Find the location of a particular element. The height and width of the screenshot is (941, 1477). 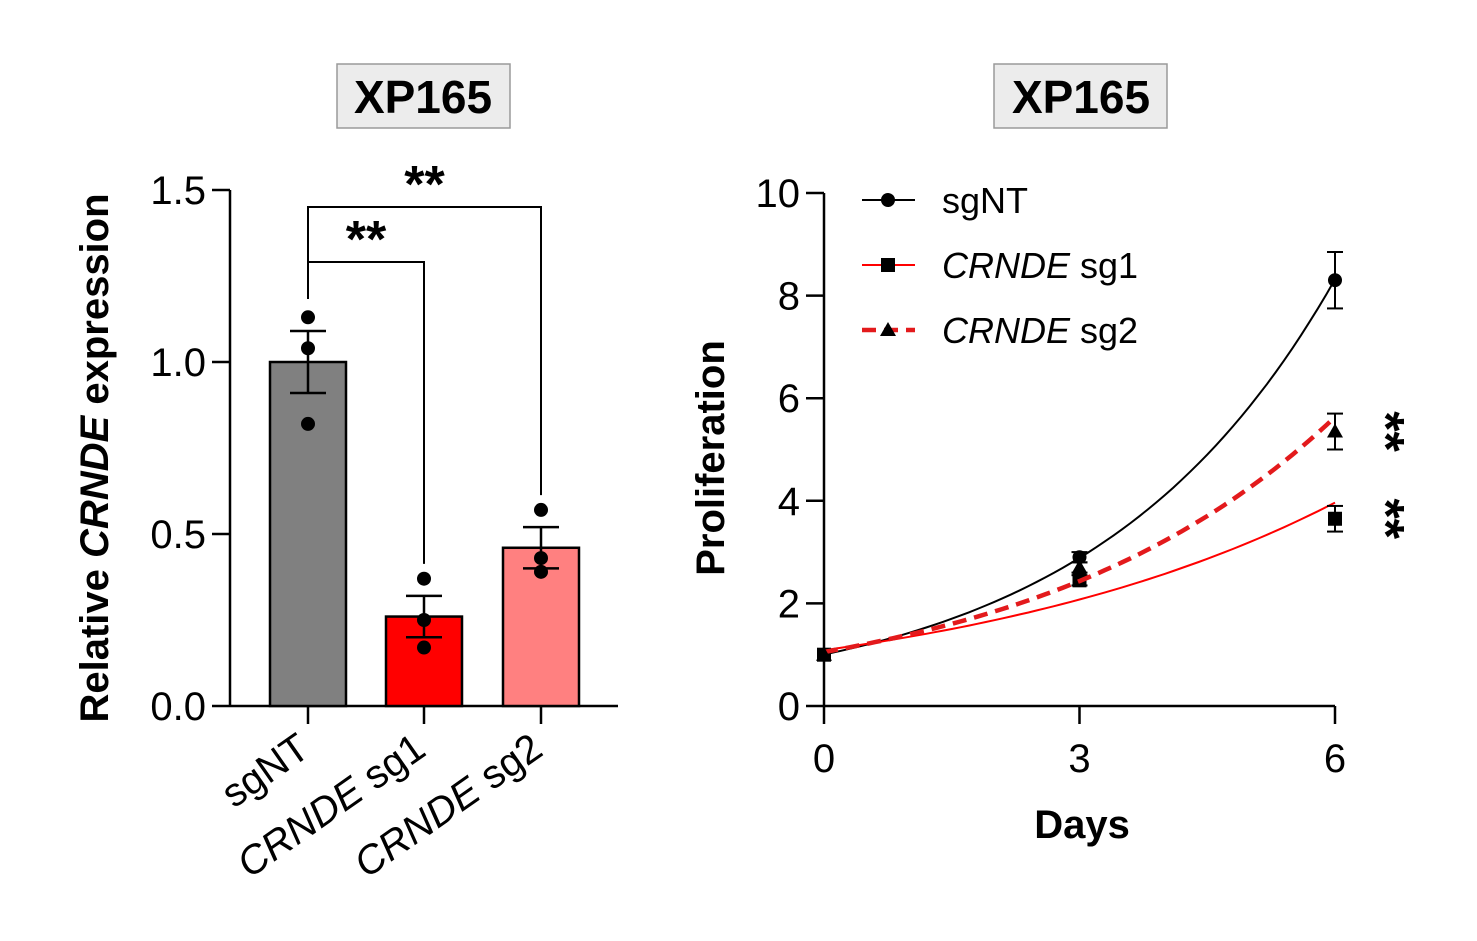

bar-chart-title-box is located at coordinates (423, 96).